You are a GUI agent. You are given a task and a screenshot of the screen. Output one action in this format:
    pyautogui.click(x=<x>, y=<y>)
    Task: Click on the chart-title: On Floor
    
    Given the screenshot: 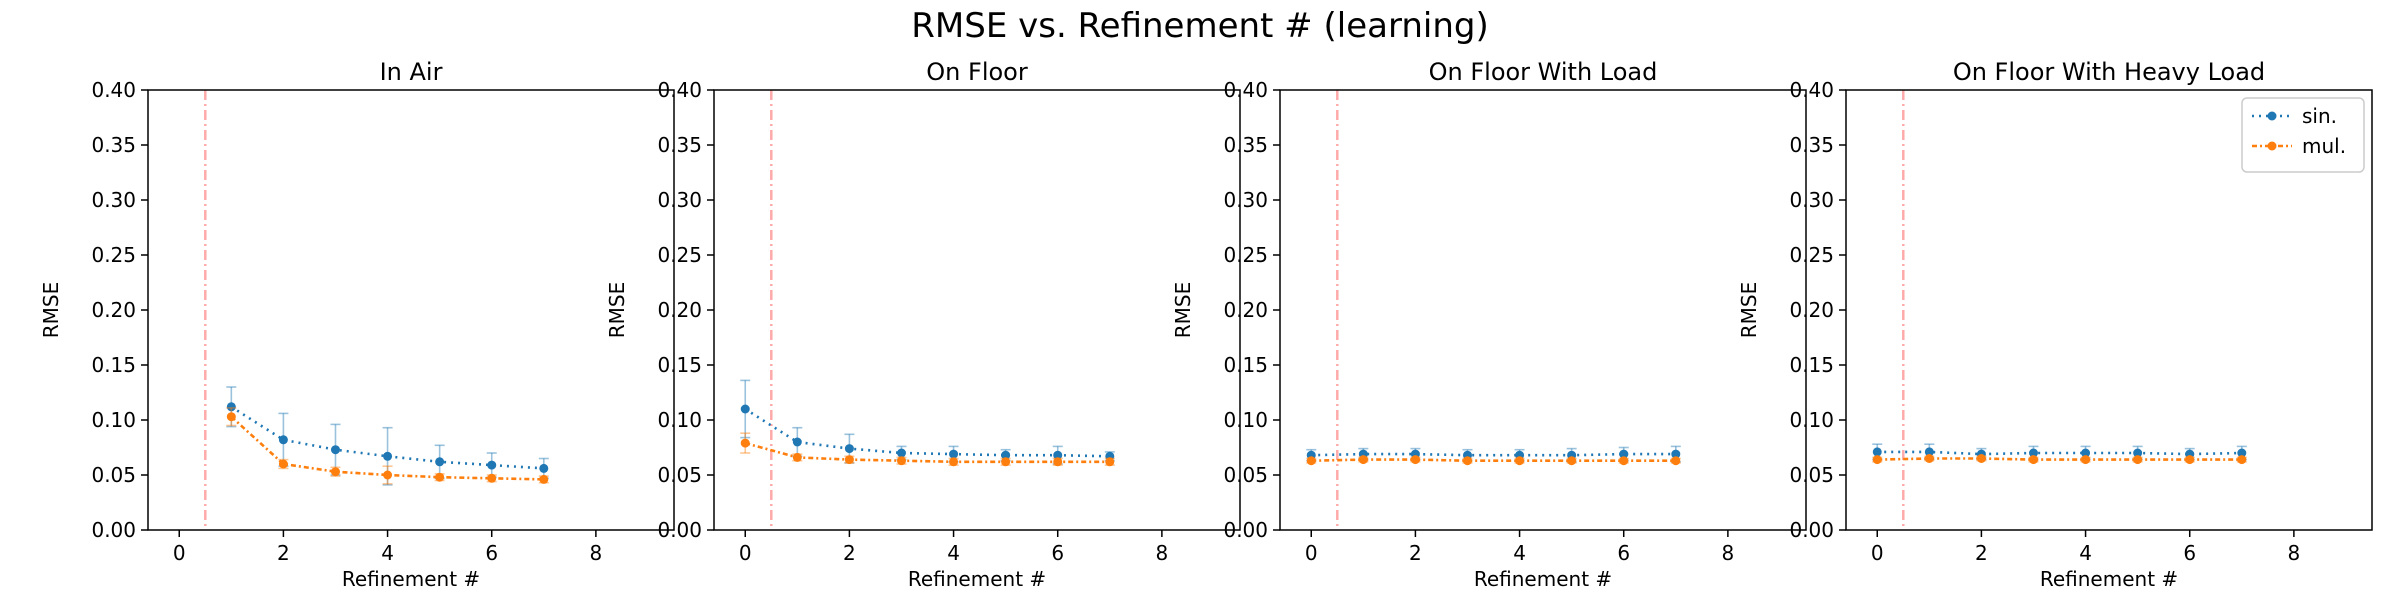 What is the action you would take?
    pyautogui.click(x=977, y=72)
    